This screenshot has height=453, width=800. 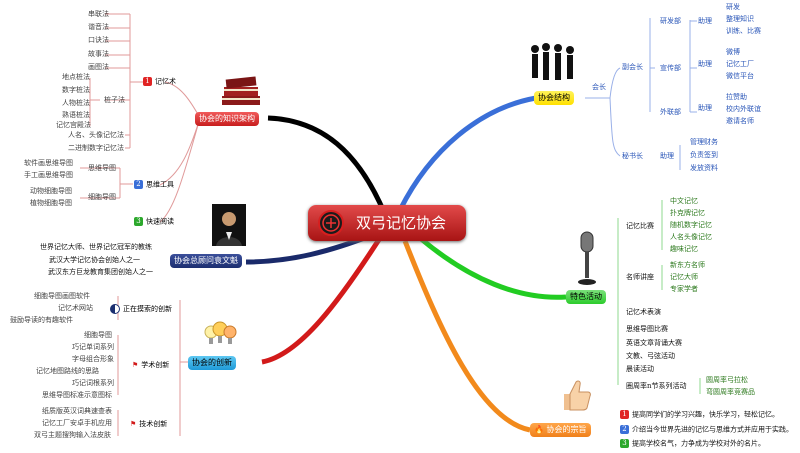 I want to click on branch-box-innovation: 协会的创新, so click(x=212, y=363).